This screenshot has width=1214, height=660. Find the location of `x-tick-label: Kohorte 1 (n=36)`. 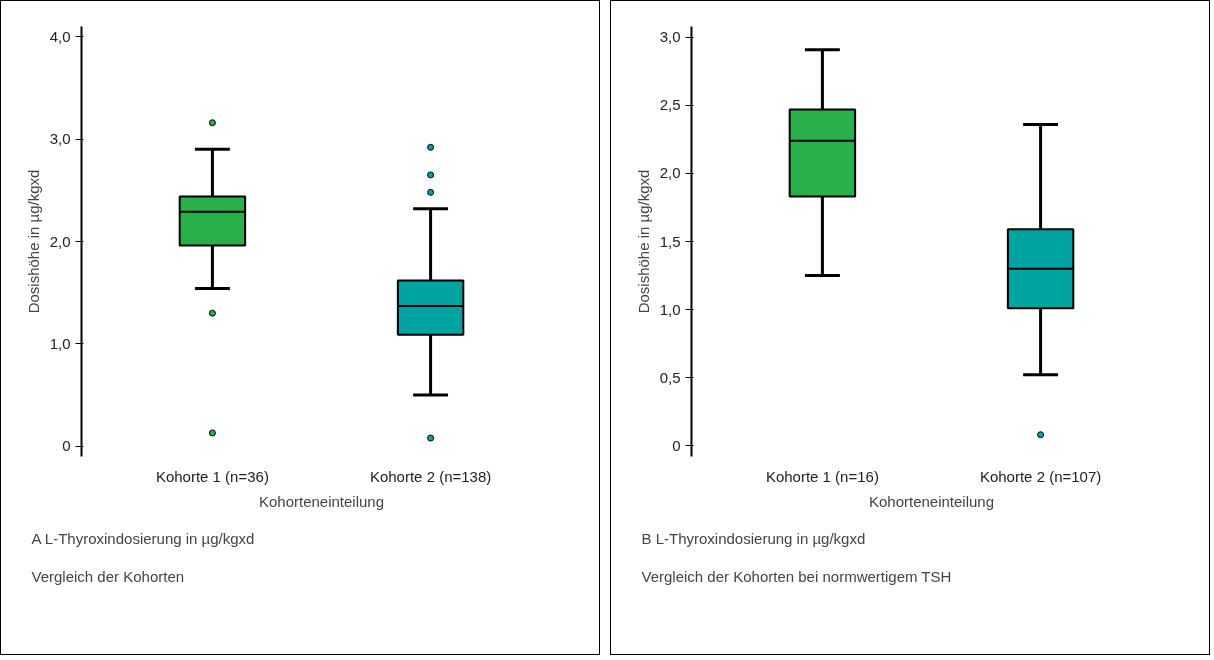

x-tick-label: Kohorte 1 (n=36) is located at coordinates (212, 476).